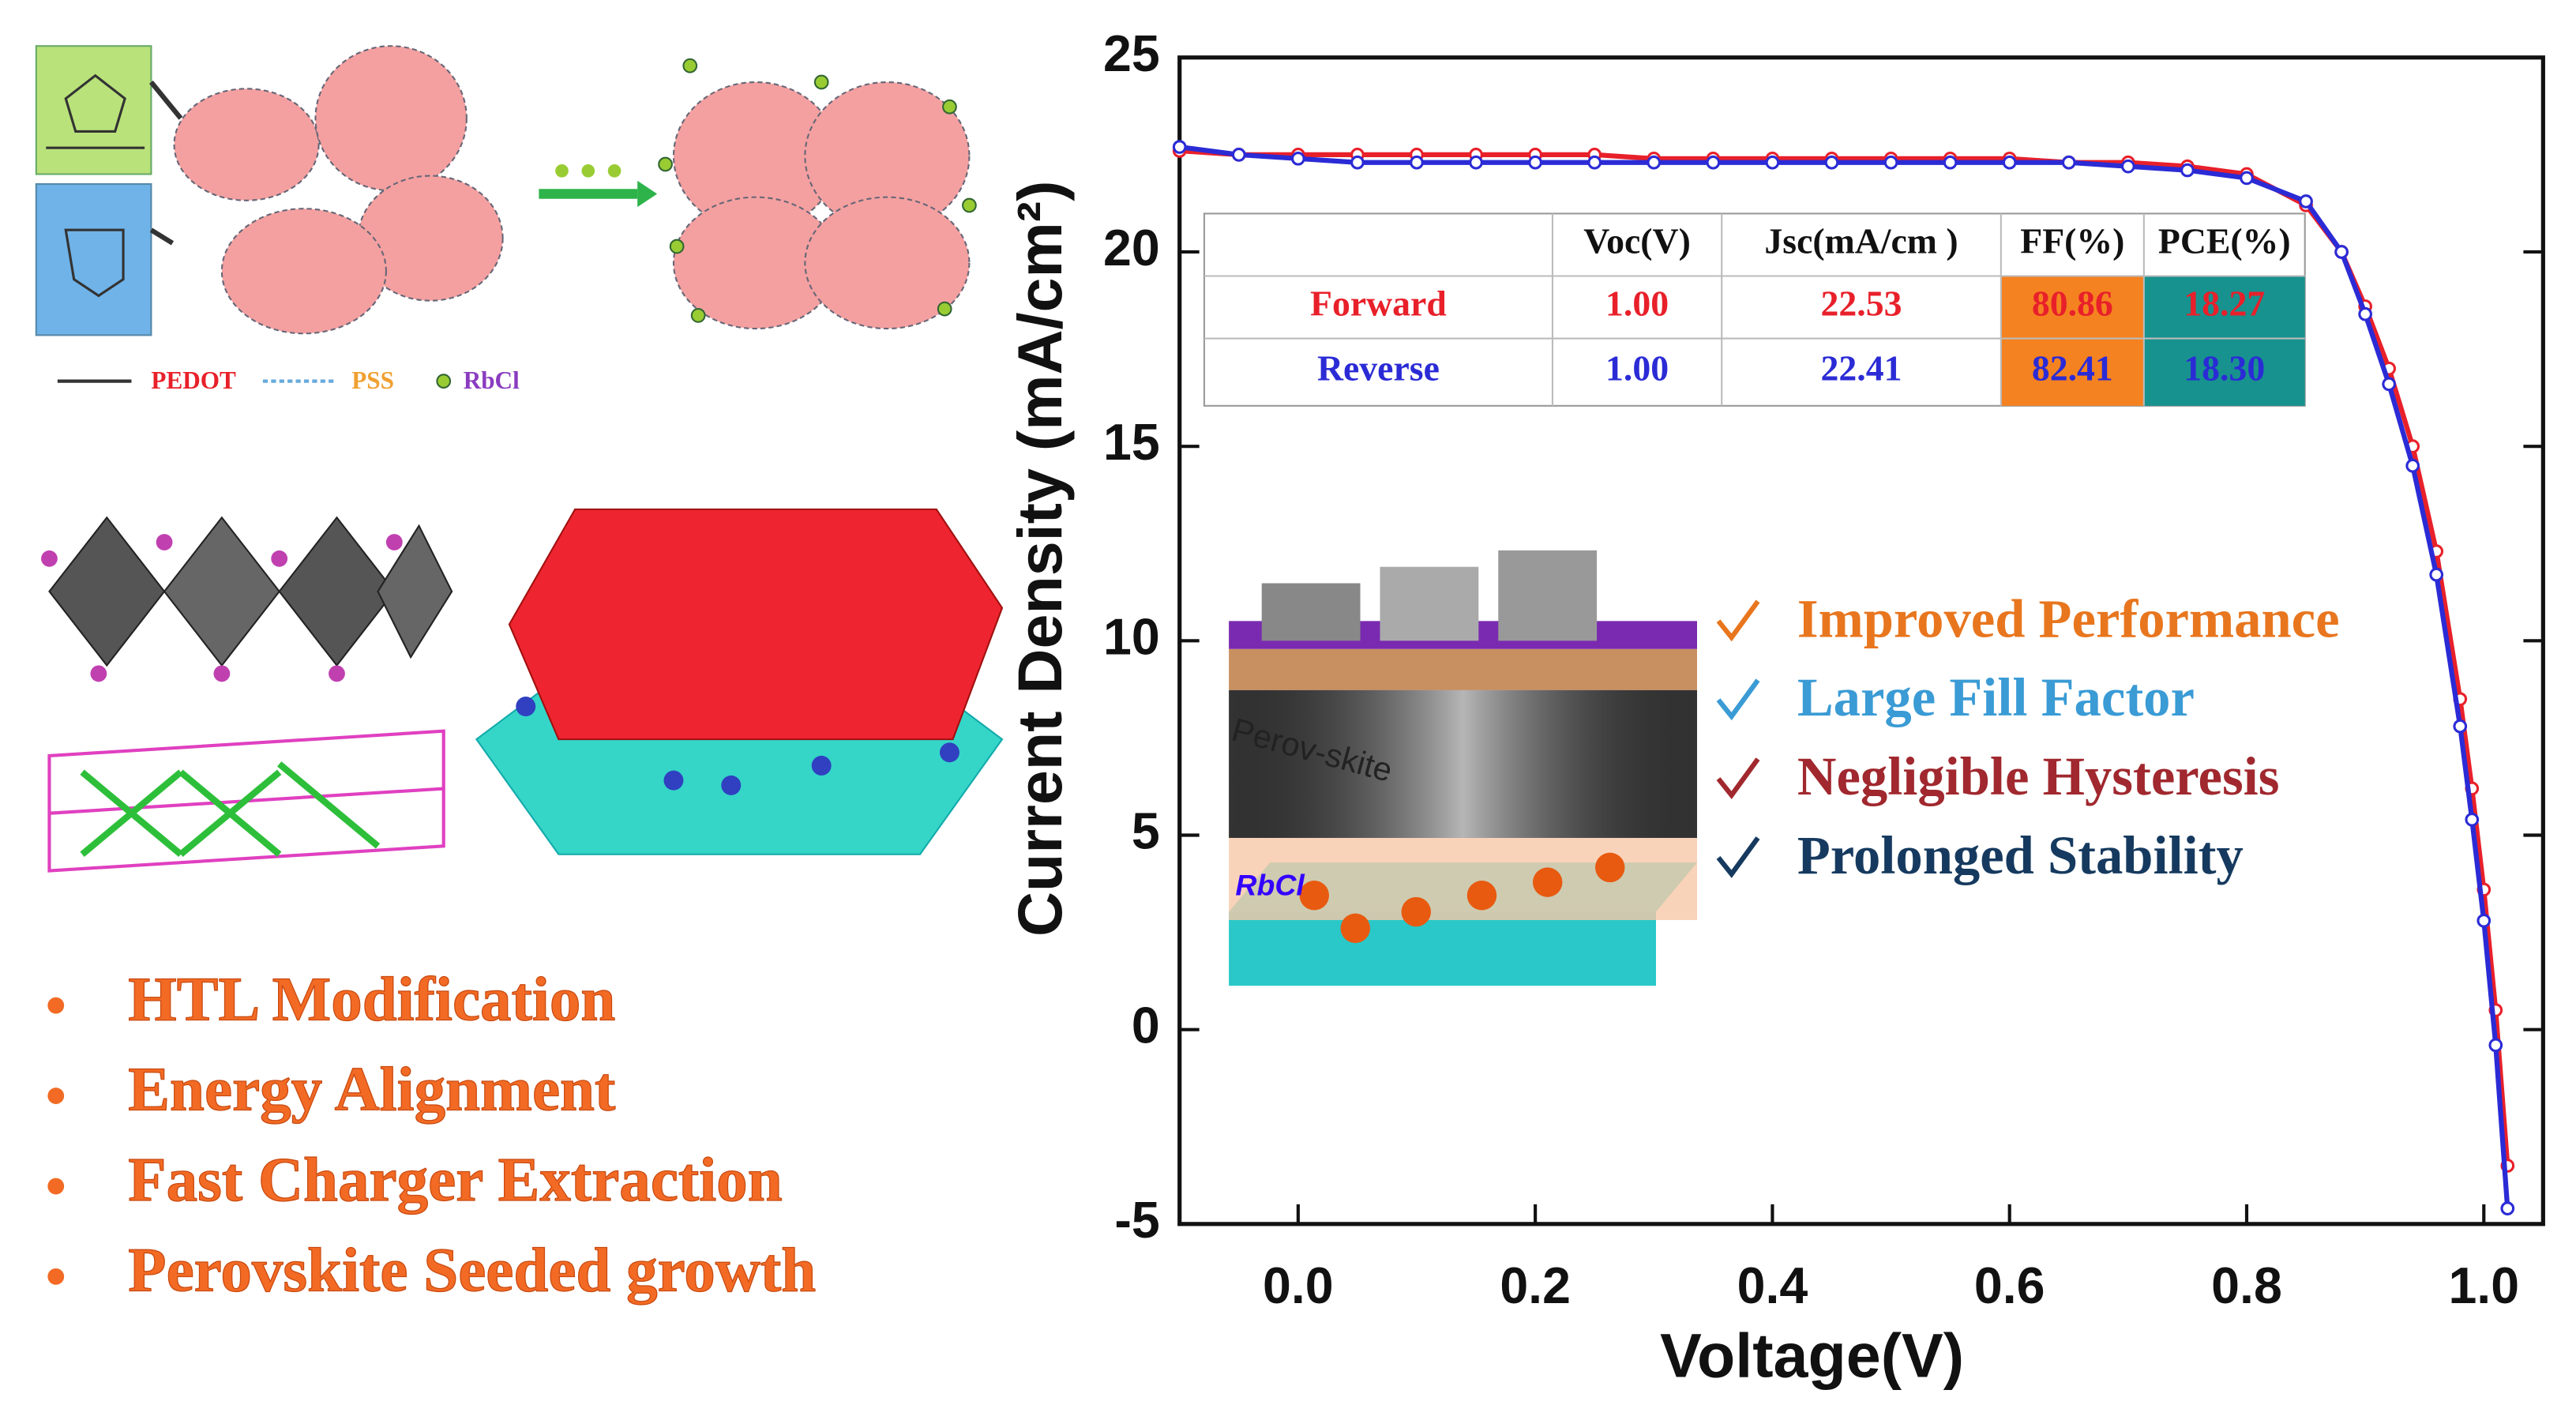 The image size is (2576, 1420). Describe the element at coordinates (1146, 832) in the screenshot. I see `y-tick-label: 5` at that location.